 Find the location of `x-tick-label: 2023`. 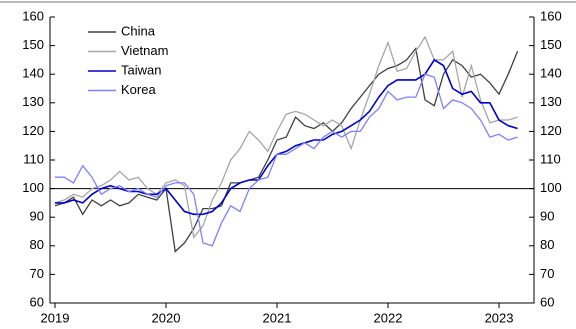

x-tick-label: 2023 is located at coordinates (499, 317).